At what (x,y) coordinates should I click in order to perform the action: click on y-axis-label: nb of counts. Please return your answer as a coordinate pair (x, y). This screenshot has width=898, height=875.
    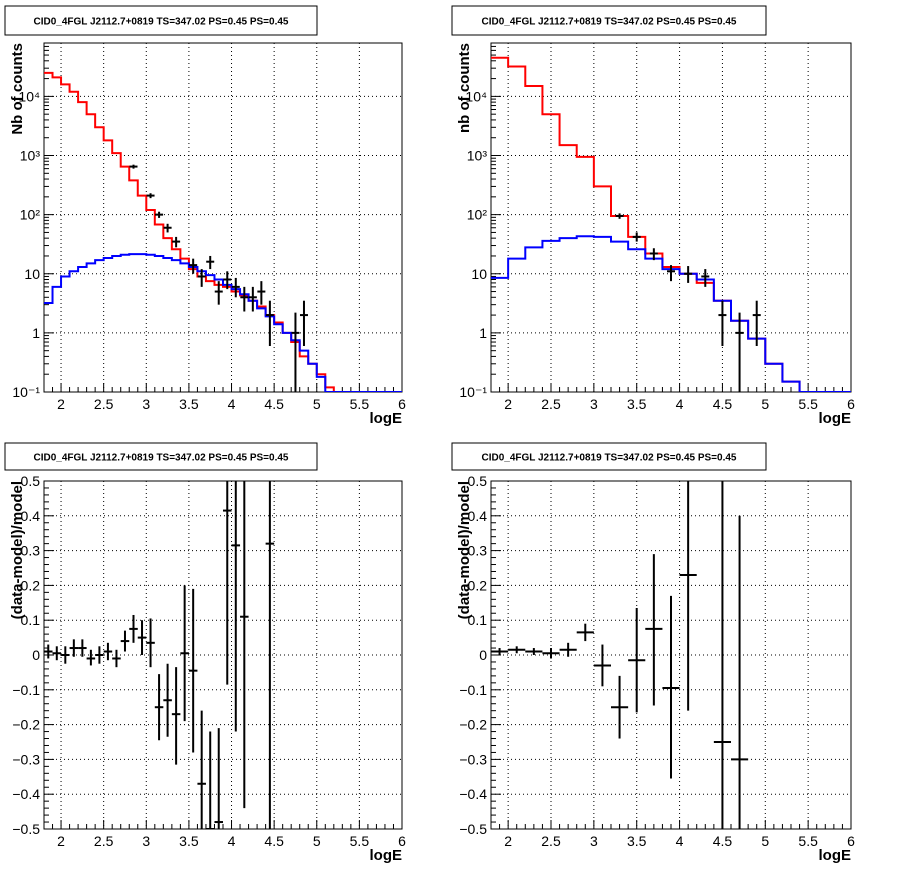
    Looking at the image, I should click on (464, 88).